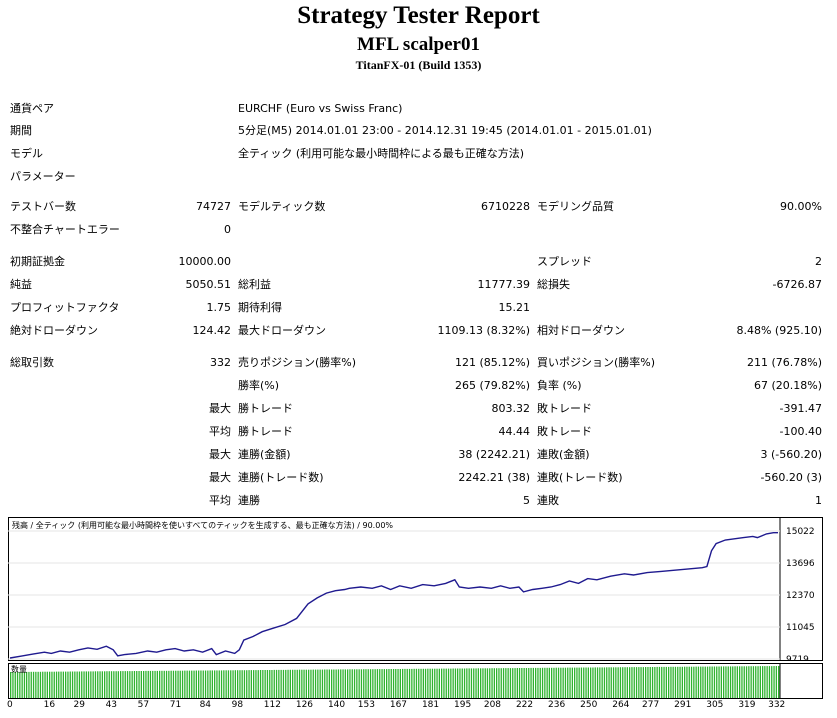 This screenshot has width=837, height=718. What do you see at coordinates (205, 705) in the screenshot?
I see `x-tick-label: 84` at bounding box center [205, 705].